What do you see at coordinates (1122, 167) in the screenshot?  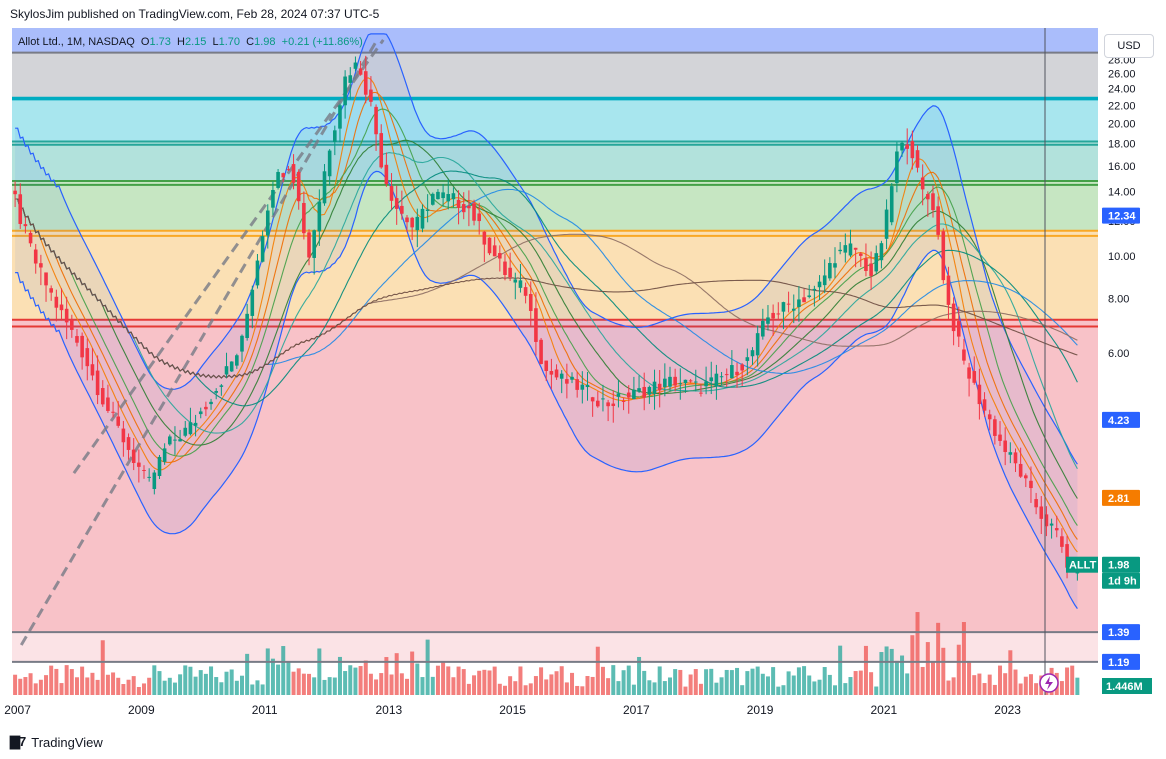 I see `y-tick-label: 16.00` at bounding box center [1122, 167].